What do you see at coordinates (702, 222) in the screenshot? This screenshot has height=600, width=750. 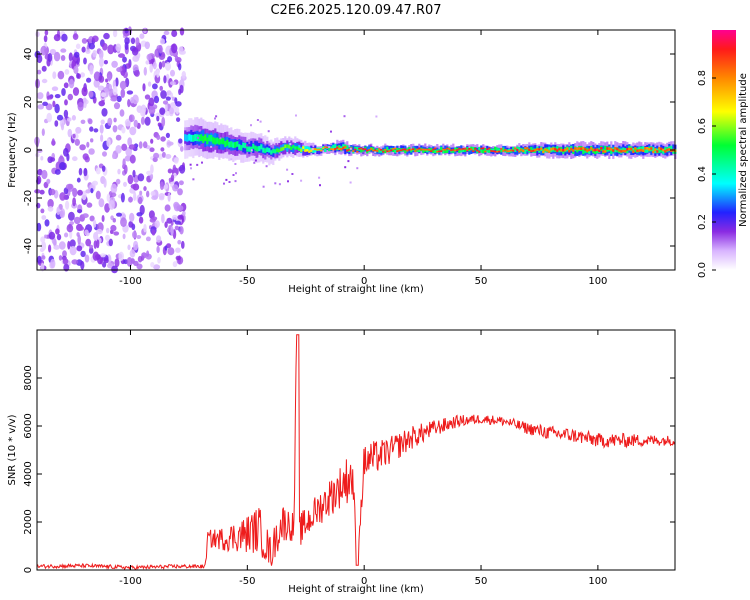 I see `colorbar-tick-label: 0.2` at bounding box center [702, 222].